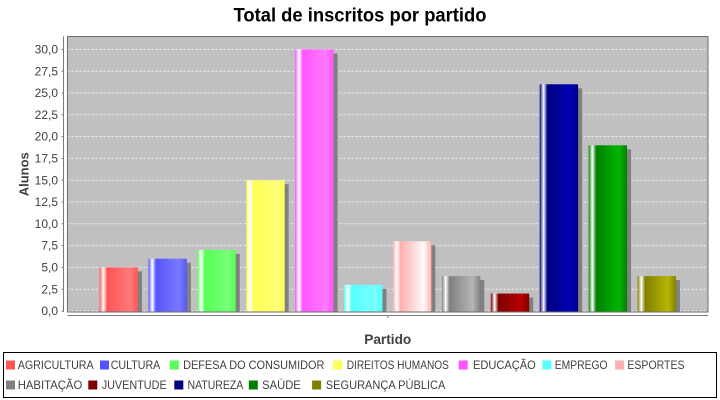 This screenshot has height=400, width=720. What do you see at coordinates (387, 339) in the screenshot?
I see `svg-text: Partido` at bounding box center [387, 339].